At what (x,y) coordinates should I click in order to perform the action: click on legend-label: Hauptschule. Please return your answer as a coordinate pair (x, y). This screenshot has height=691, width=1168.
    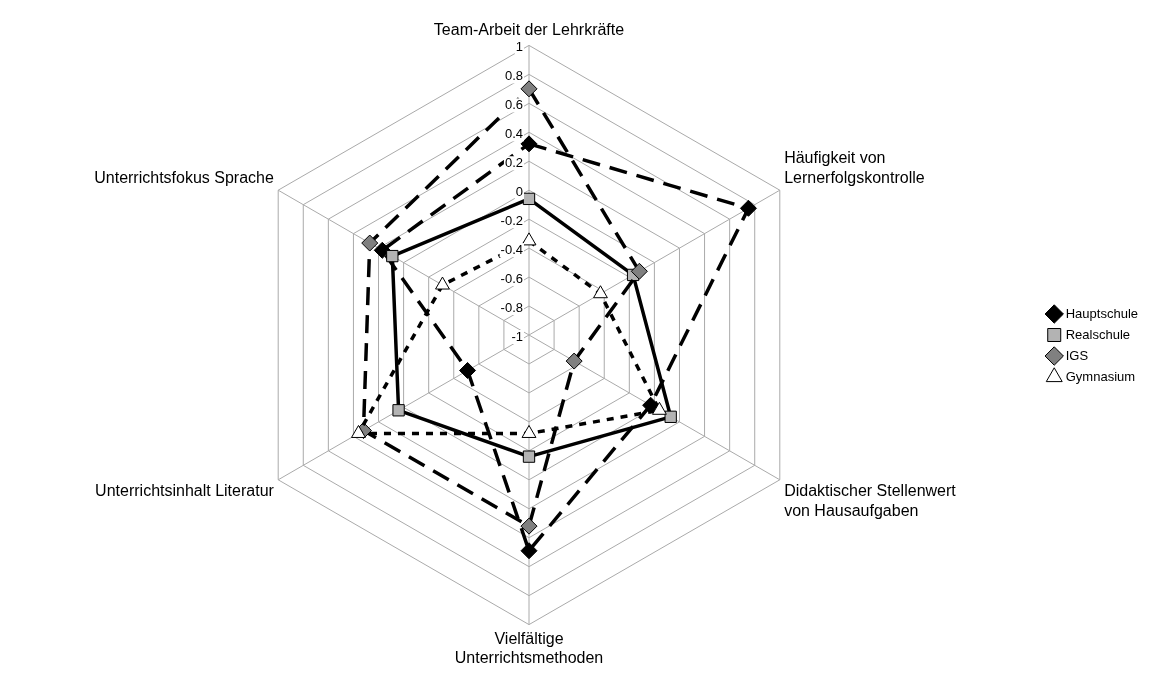
    Looking at the image, I should click on (1102, 313).